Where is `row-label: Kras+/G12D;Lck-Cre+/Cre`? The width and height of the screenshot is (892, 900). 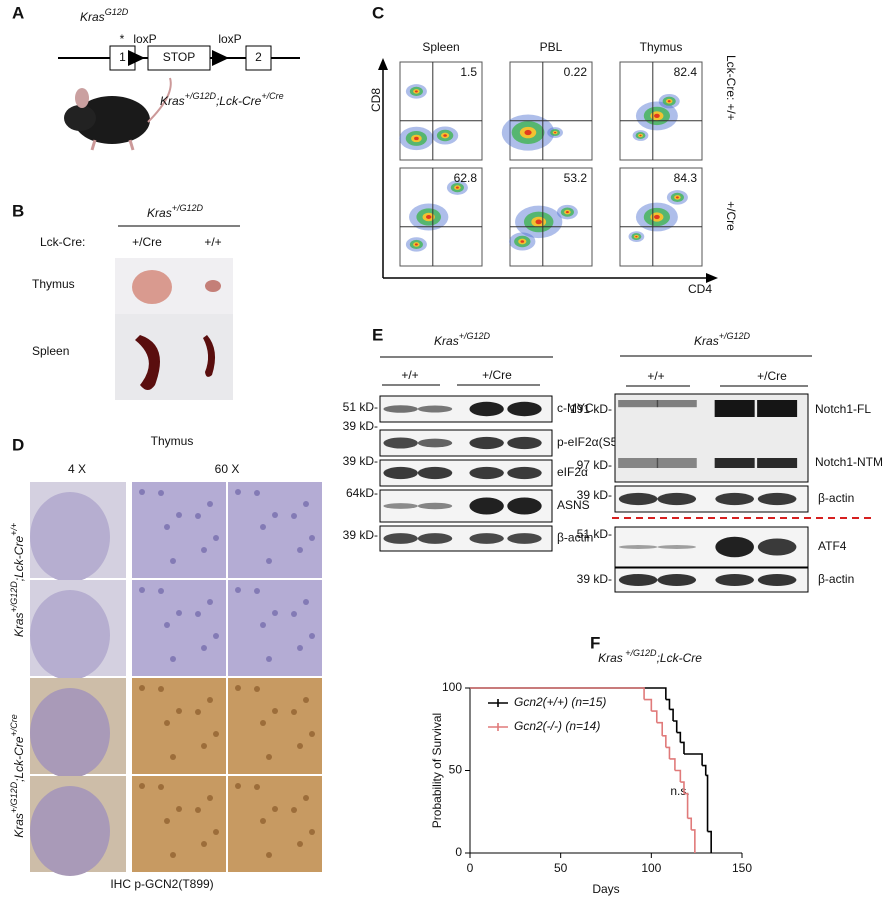 row-label: Kras+/G12D;Lck-Cre+/Cre is located at coordinates (17, 776).